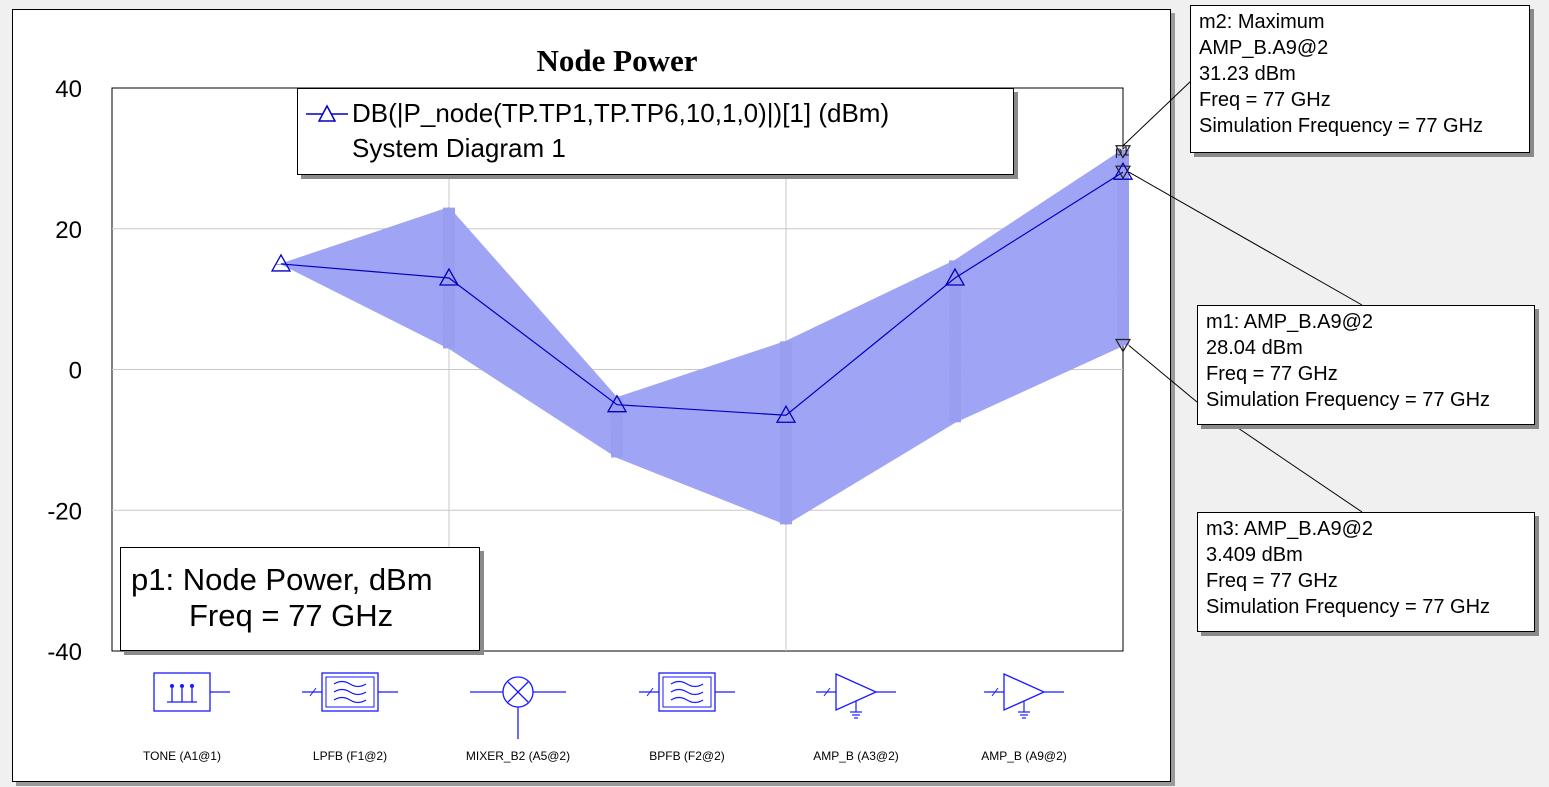 The image size is (1549, 787). Describe the element at coordinates (1290, 529) in the screenshot. I see `m3-line-1: m3: AMP_B.A9@2` at that location.